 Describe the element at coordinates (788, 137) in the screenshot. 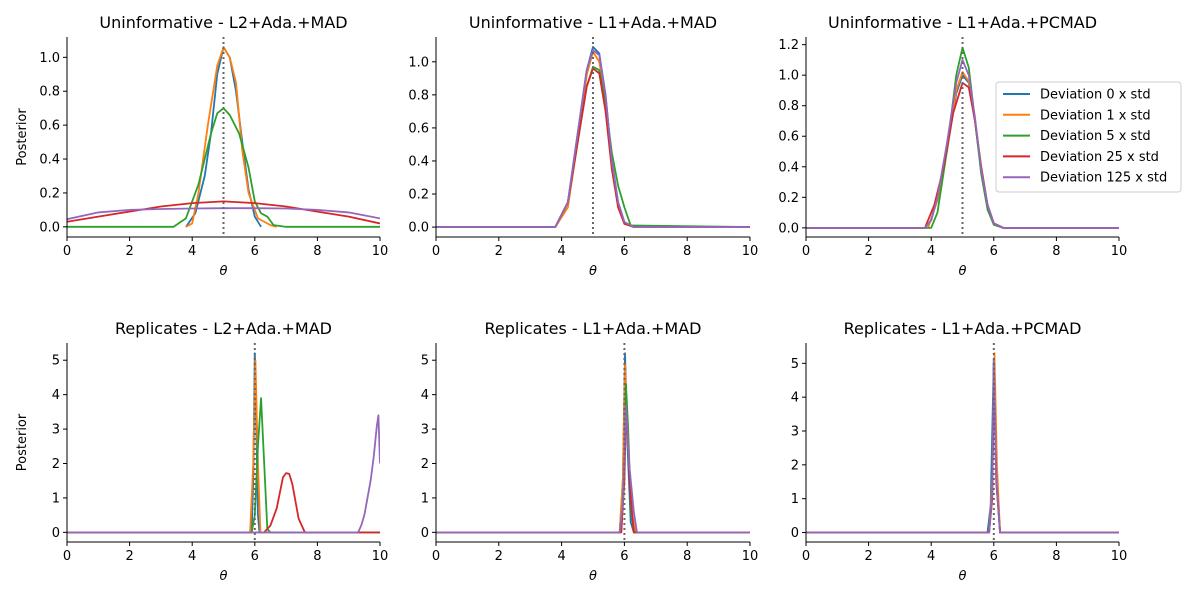

I see `y-tick-label: 0.6` at that location.